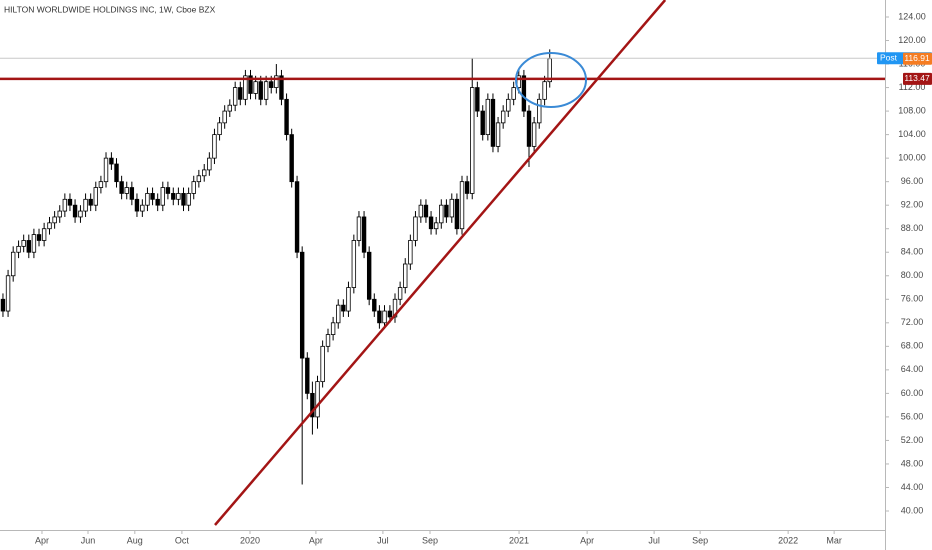 The height and width of the screenshot is (550, 932). Describe the element at coordinates (700, 540) in the screenshot. I see `x-tick-label: Sep` at that location.